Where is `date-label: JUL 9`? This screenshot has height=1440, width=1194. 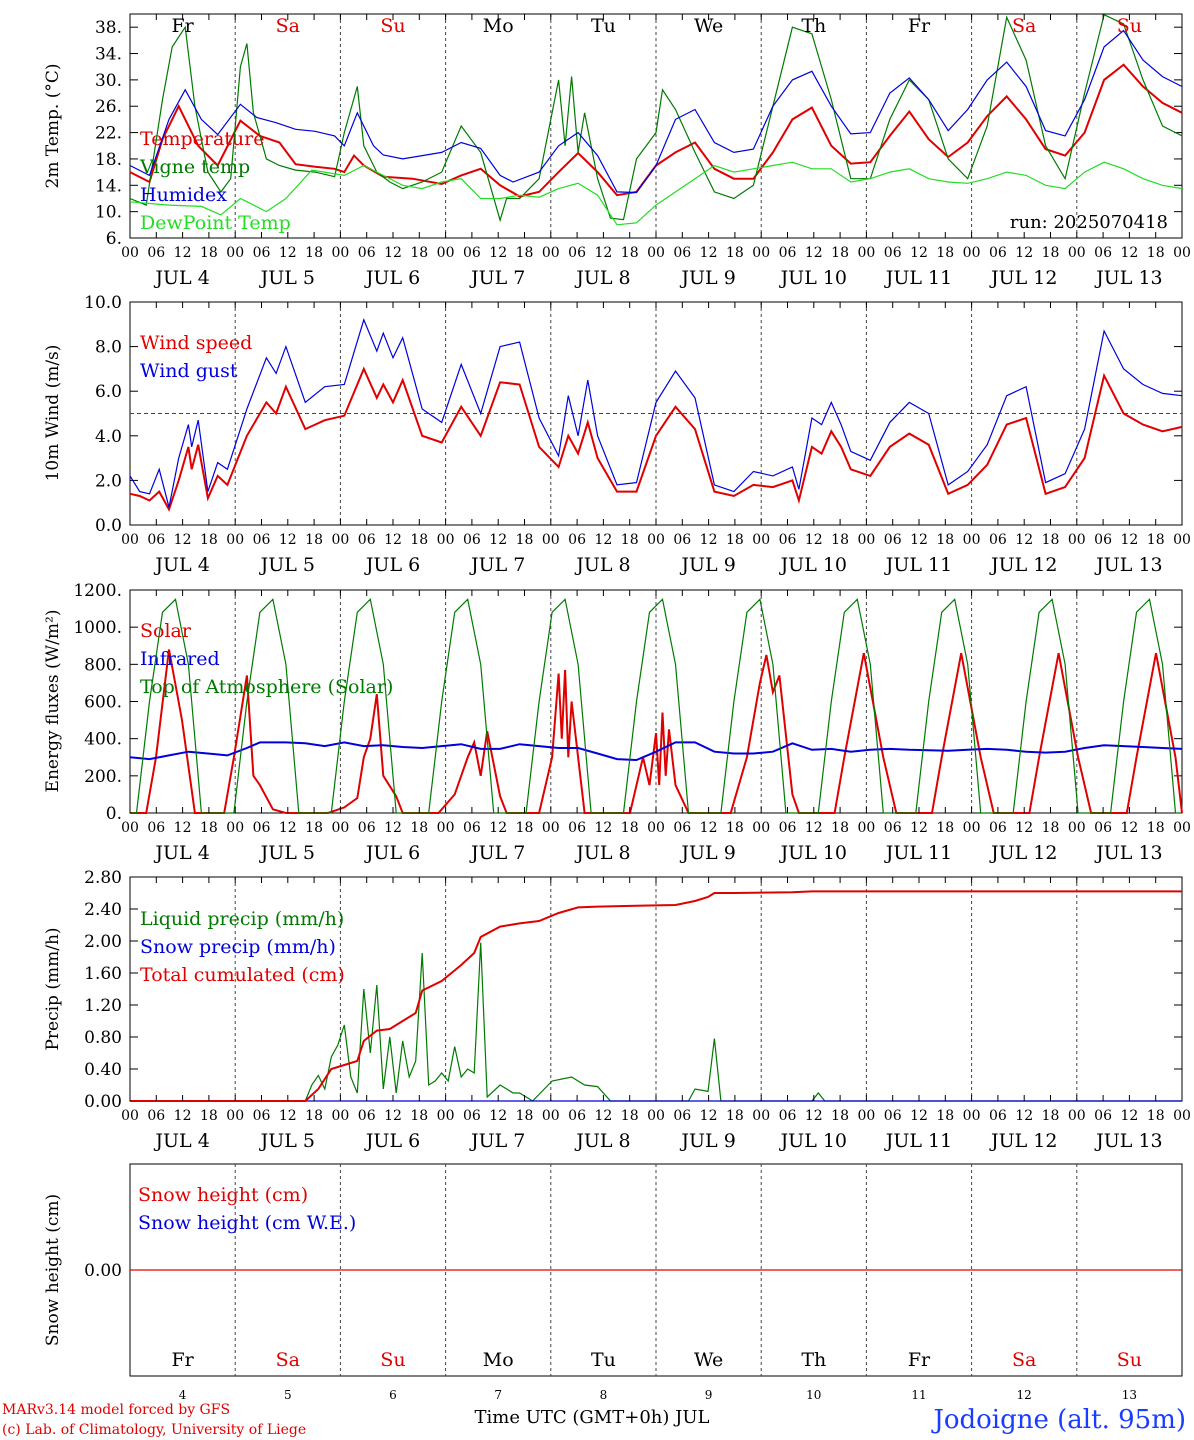 date-label: JUL 9 is located at coordinates (707, 565).